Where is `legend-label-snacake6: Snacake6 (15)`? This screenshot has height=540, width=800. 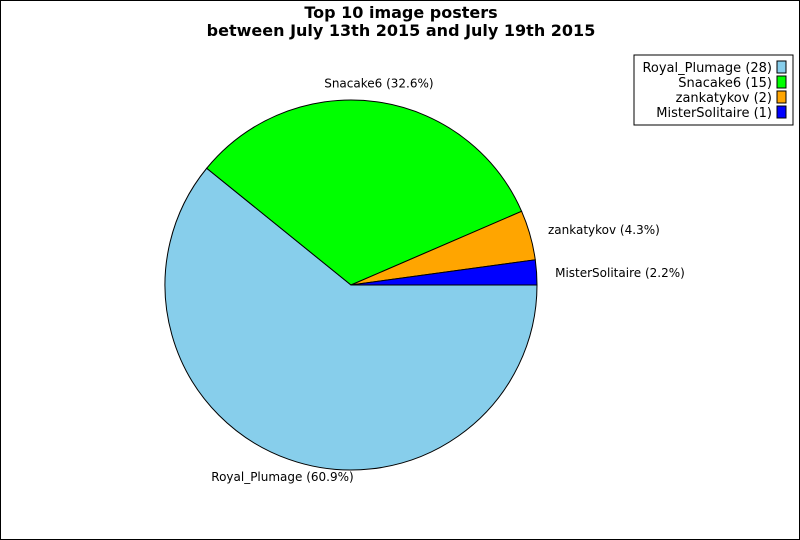
legend-label-snacake6: Snacake6 (15) is located at coordinates (725, 83).